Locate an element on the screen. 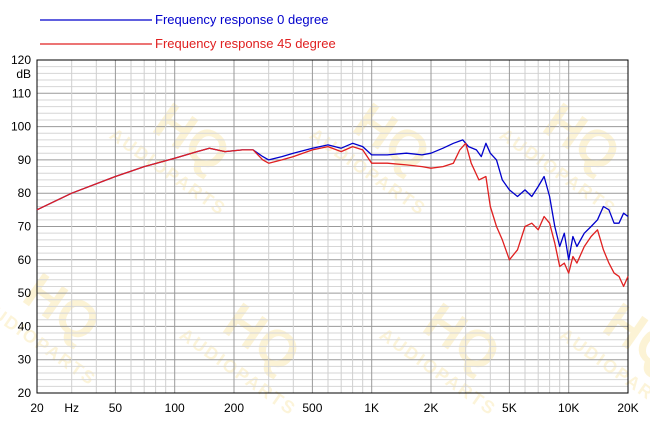 The width and height of the screenshot is (650, 423). x-tick-label: 20 is located at coordinates (37, 408).